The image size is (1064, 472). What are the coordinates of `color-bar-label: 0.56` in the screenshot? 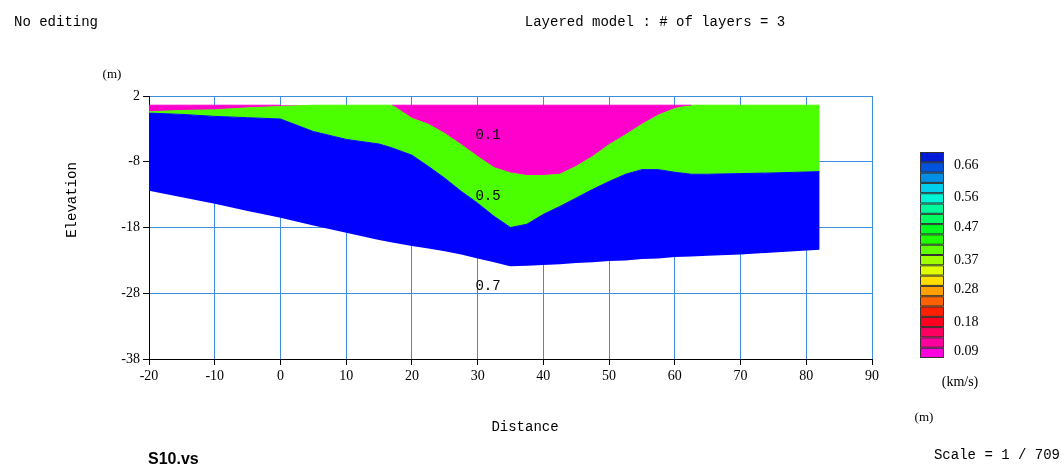 It's located at (966, 197).